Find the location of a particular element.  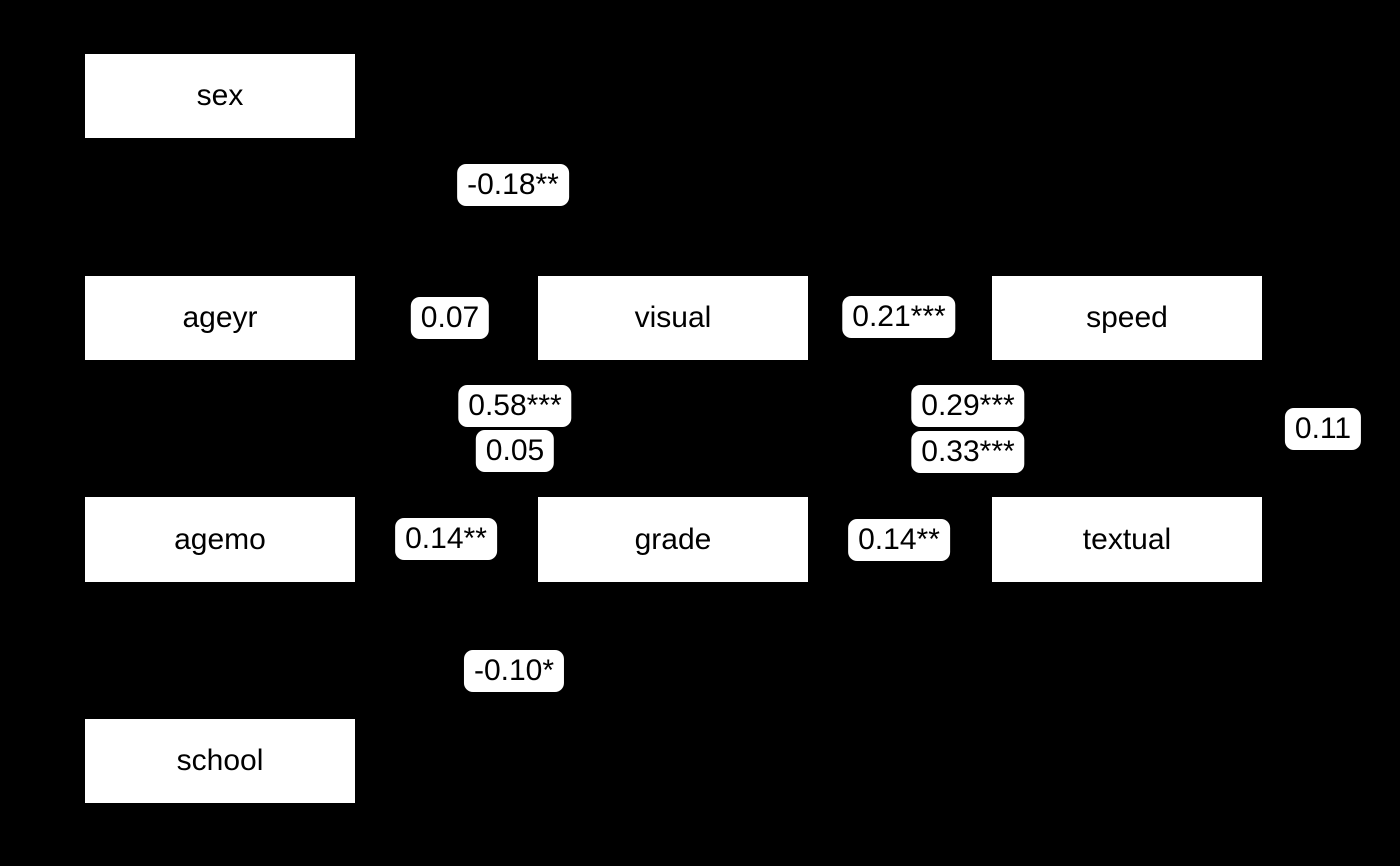

edge-label-coef-6: 0.29*** is located at coordinates (968, 406).